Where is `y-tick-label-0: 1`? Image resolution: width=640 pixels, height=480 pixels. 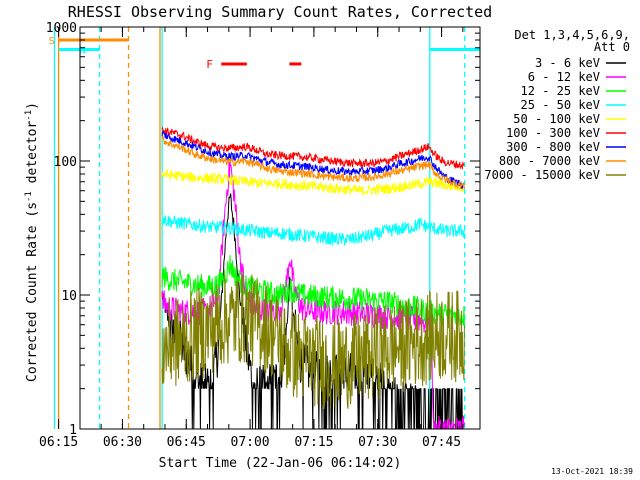
y-tick-label-0: 1 is located at coordinates (73, 430).